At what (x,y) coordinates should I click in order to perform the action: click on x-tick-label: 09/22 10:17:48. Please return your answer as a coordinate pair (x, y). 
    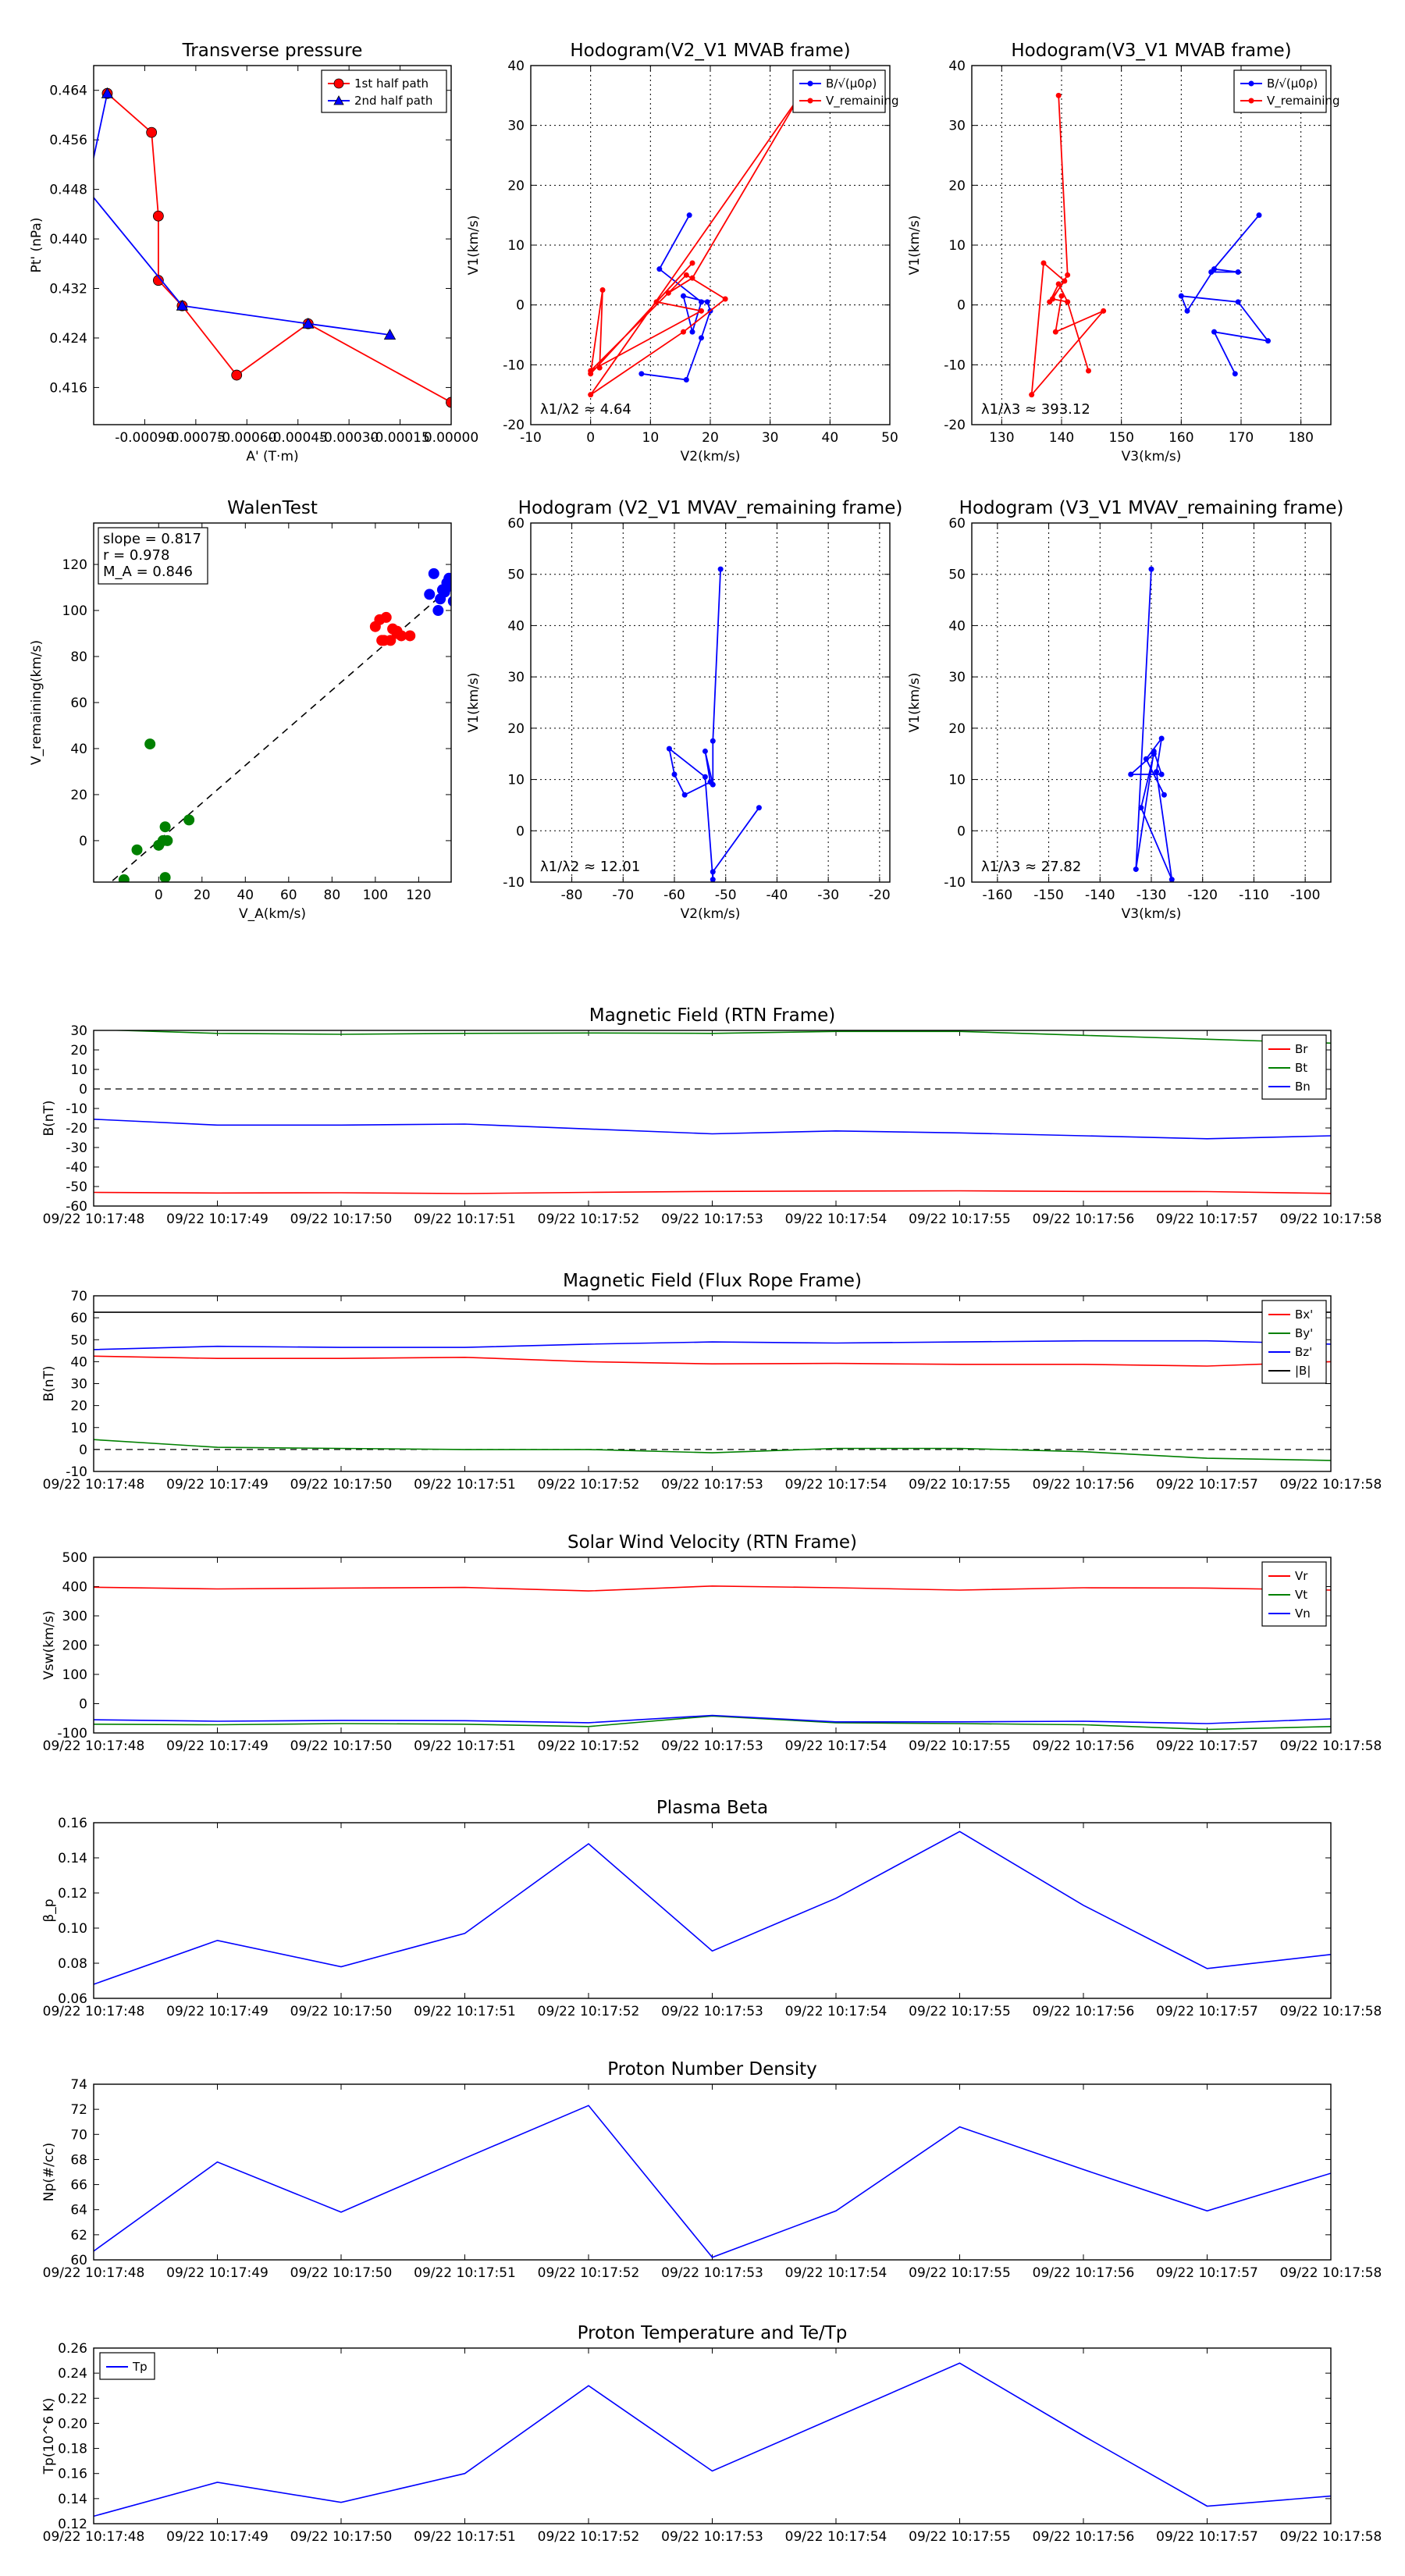
    Looking at the image, I should click on (94, 2011).